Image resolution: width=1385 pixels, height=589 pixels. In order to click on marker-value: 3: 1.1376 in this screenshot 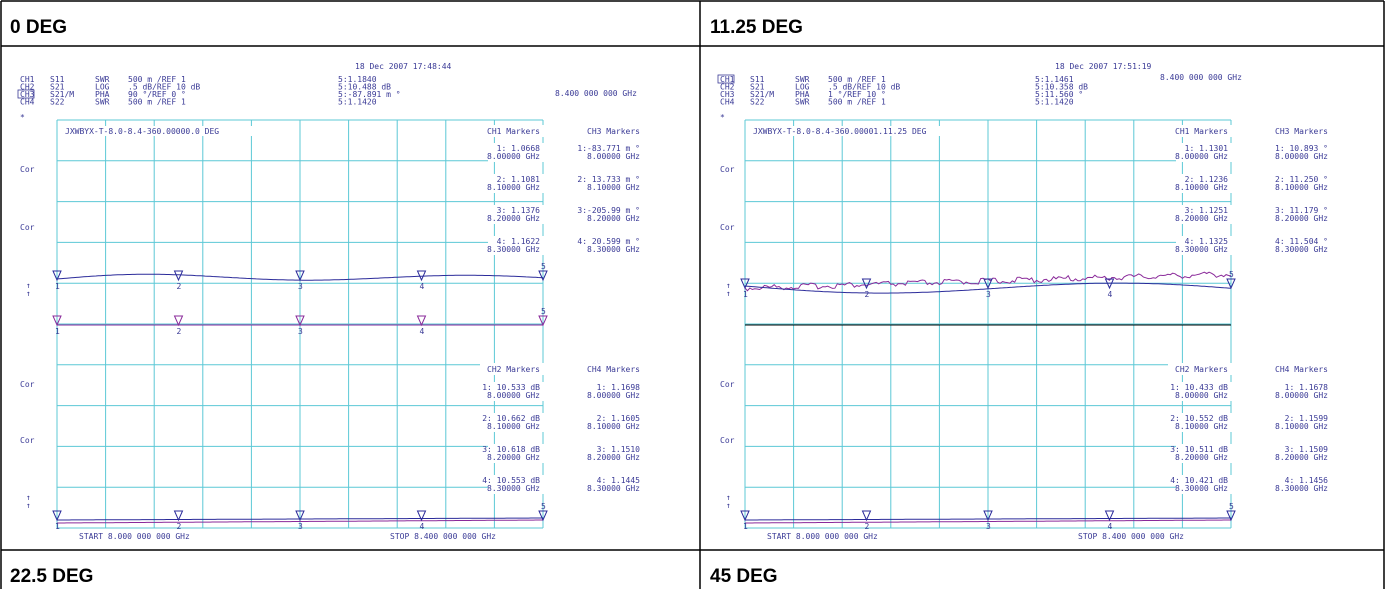, I will do `click(519, 210)`.